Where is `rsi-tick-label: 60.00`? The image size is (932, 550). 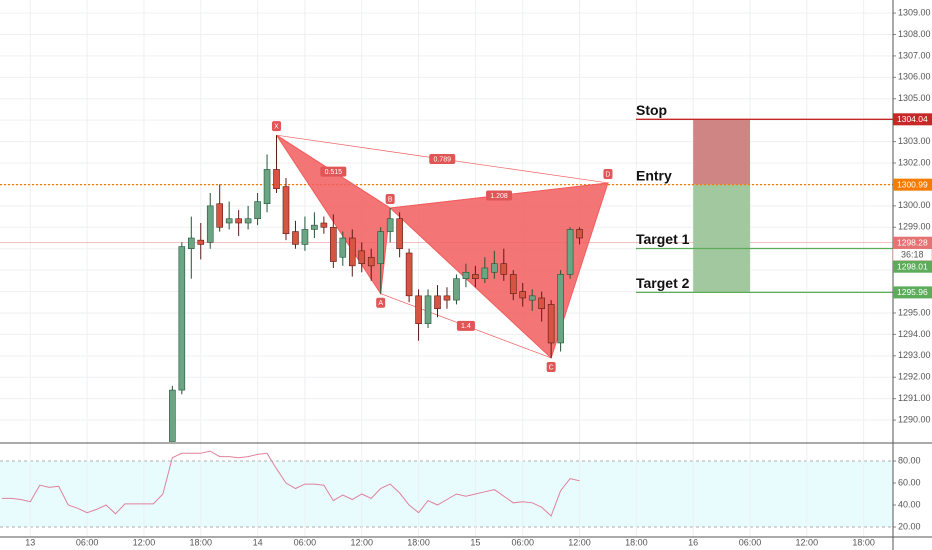
rsi-tick-label: 60.00 is located at coordinates (909, 482).